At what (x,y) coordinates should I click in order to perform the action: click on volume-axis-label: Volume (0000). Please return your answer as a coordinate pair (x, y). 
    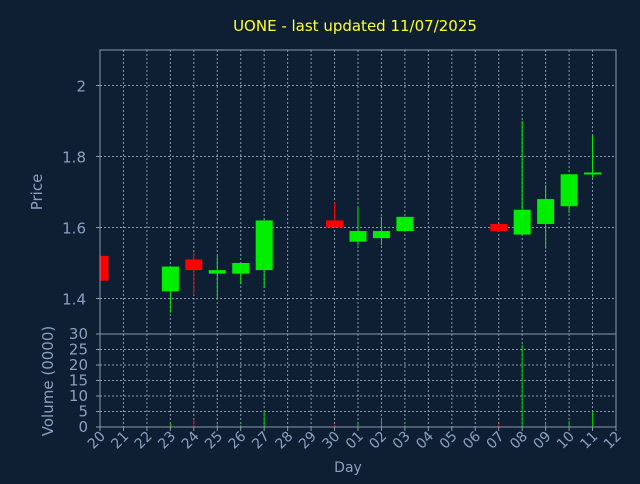
    Looking at the image, I should click on (48, 381).